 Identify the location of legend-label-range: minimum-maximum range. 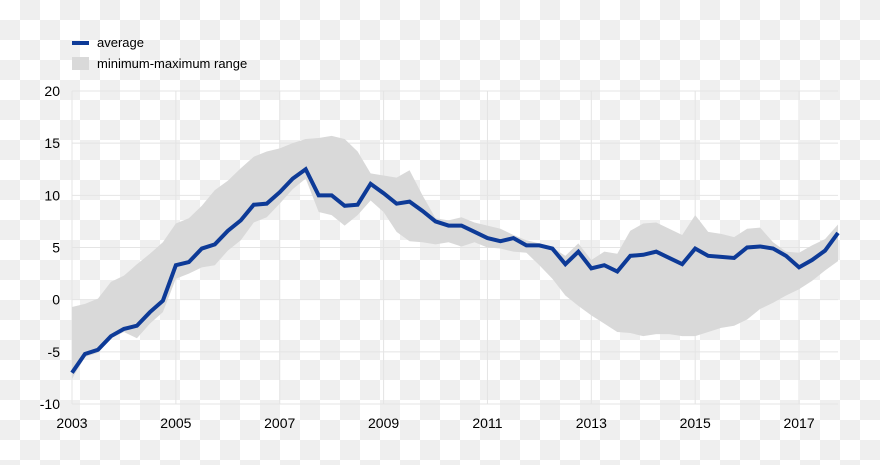
(172, 63).